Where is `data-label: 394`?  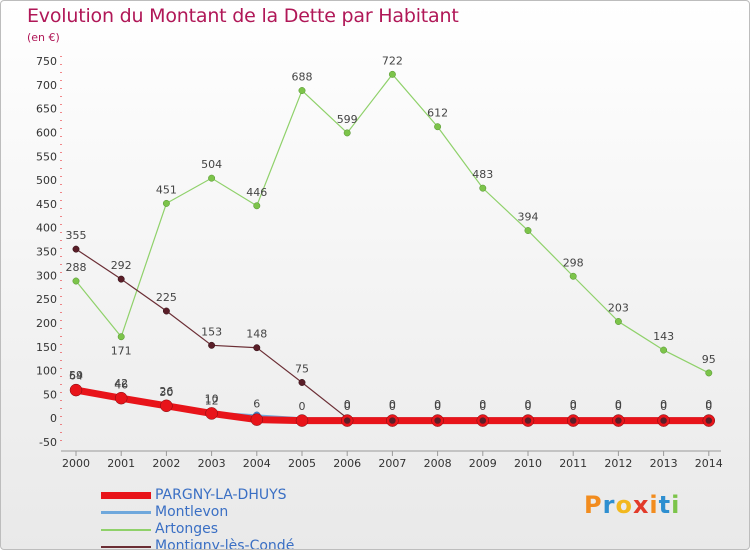 data-label: 394 is located at coordinates (528, 217).